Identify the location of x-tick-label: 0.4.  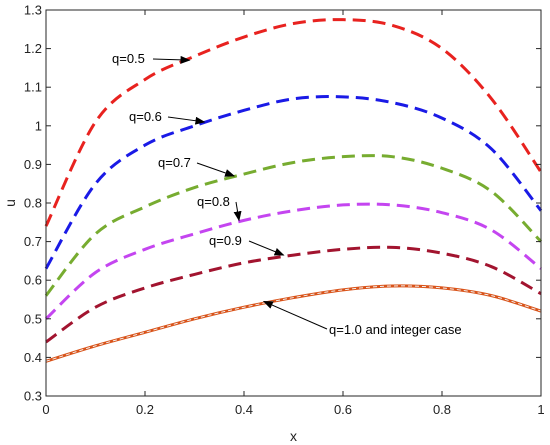
(244, 409).